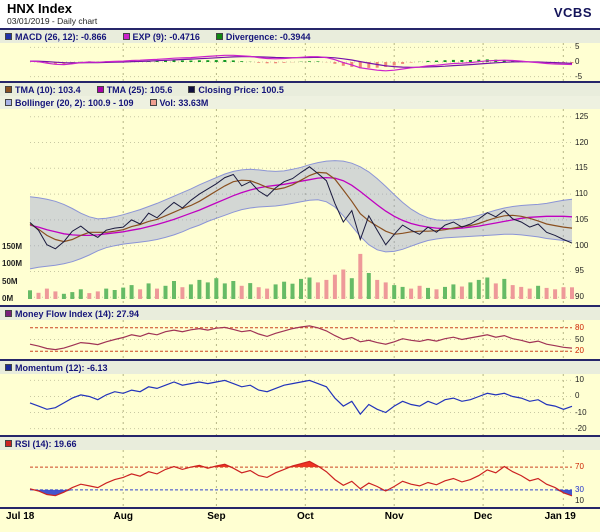 This screenshot has height=532, width=600. I want to click on momentum-chart, so click(301, 404).